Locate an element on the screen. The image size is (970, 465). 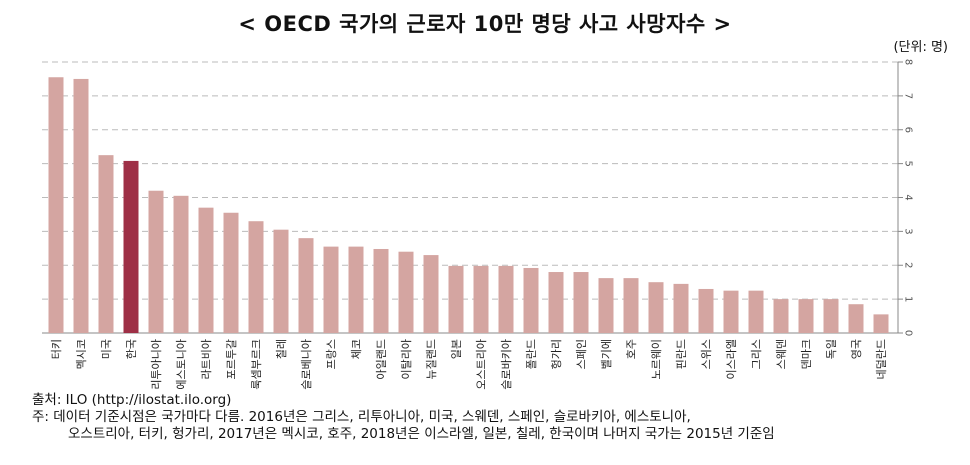
x-tick-label: 이탈리아 is located at coordinates (406, 359).